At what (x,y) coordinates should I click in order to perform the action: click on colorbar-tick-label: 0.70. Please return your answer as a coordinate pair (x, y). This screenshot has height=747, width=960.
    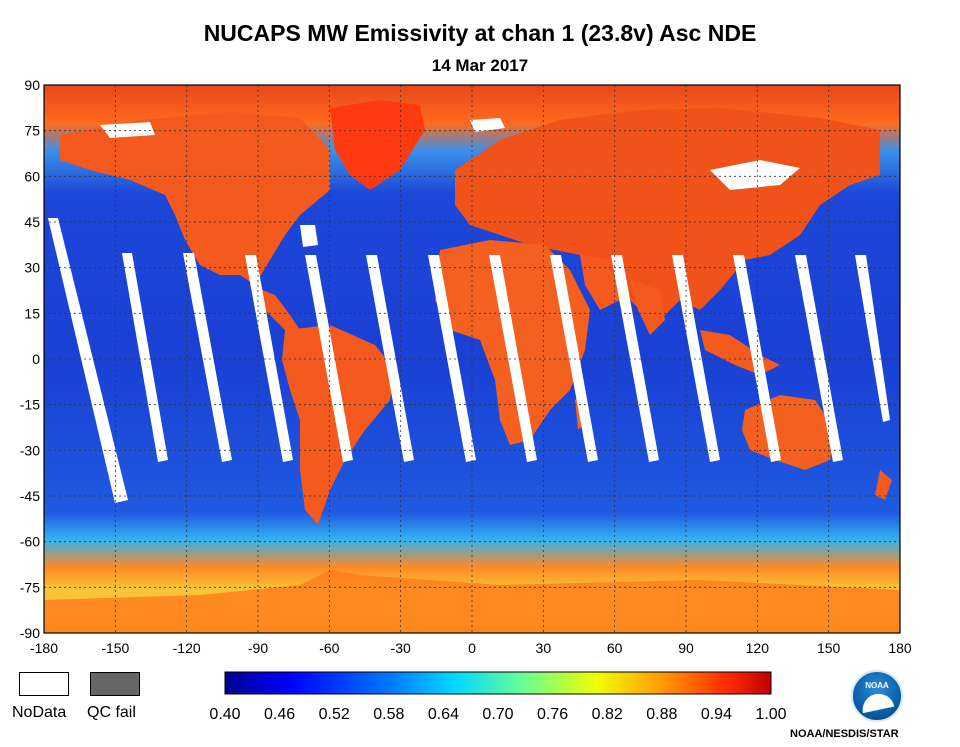
    Looking at the image, I should click on (497, 714).